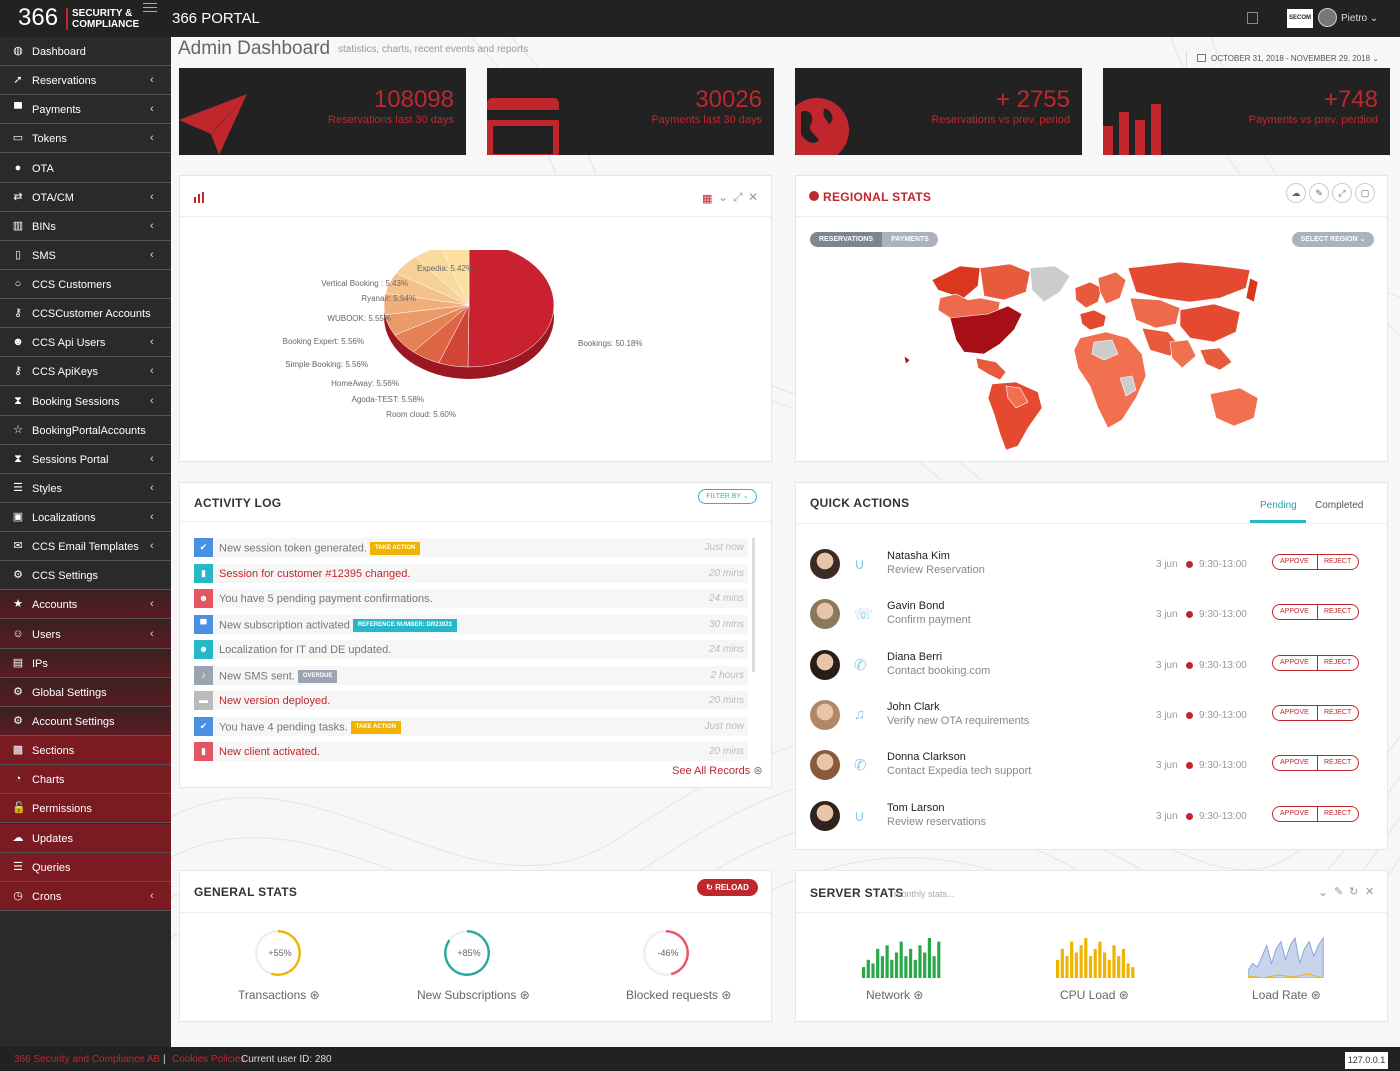  Describe the element at coordinates (85, 139) in the screenshot. I see `sidebar-item-tokens: ▭ Tokens ‹` at that location.